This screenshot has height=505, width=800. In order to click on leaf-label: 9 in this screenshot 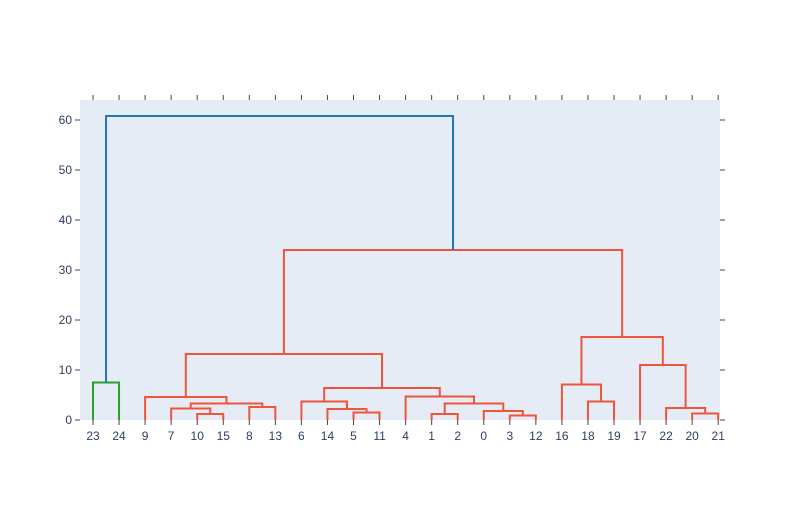, I will do `click(145, 436)`.